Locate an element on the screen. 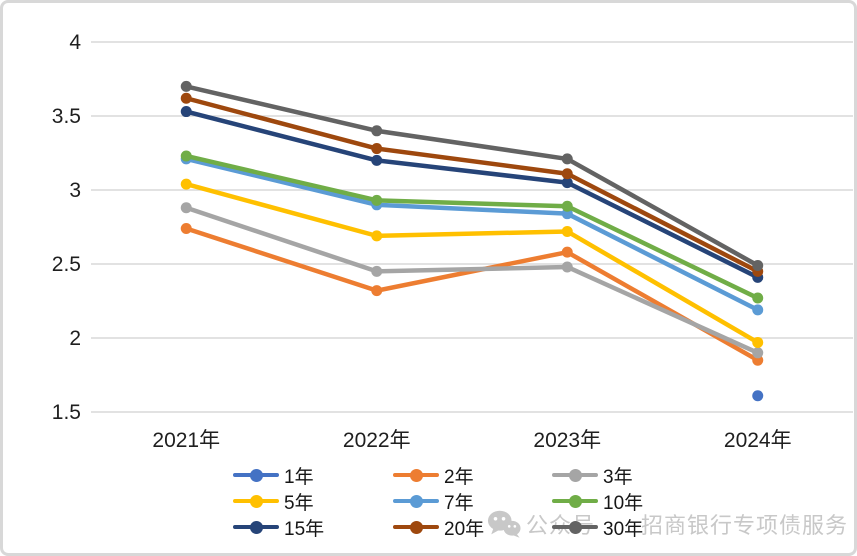 The image size is (857, 556). legend-item-2年: 2年 is located at coordinates (472, 475).